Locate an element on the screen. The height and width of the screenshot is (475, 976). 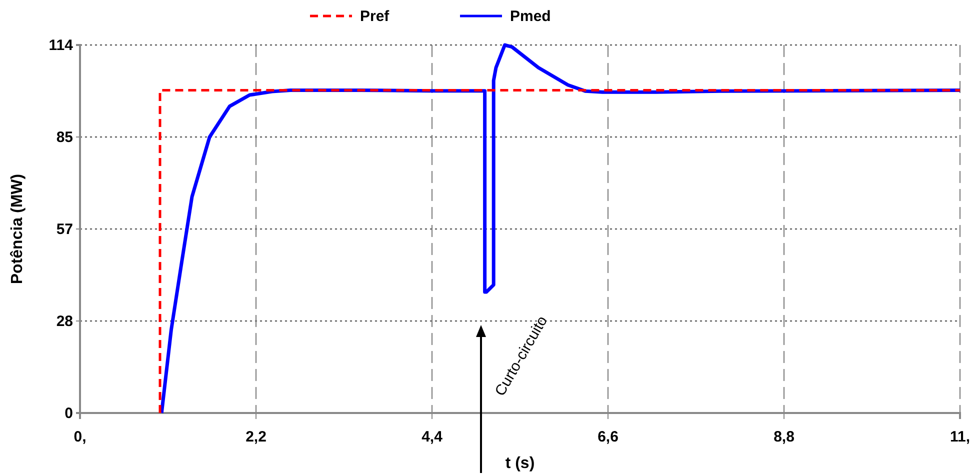
x-tick-label: 2,2 is located at coordinates (256, 437).